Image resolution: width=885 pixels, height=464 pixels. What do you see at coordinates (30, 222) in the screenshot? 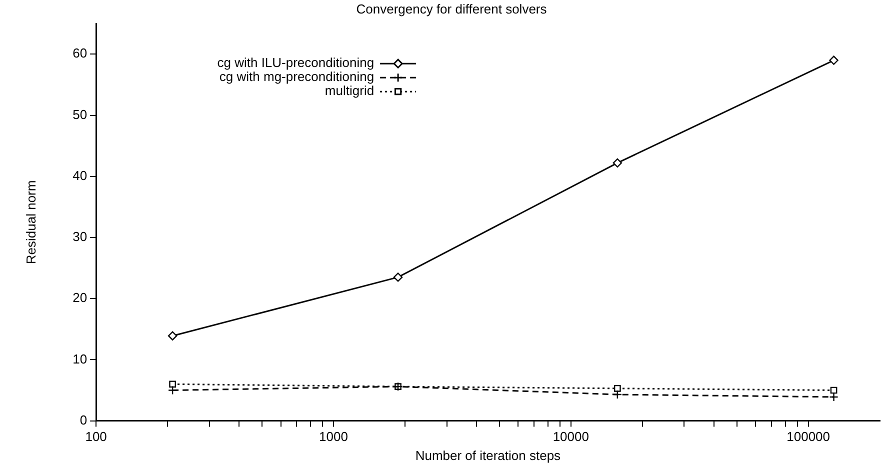
I see `y-axis-title: Residual norm` at bounding box center [30, 222].